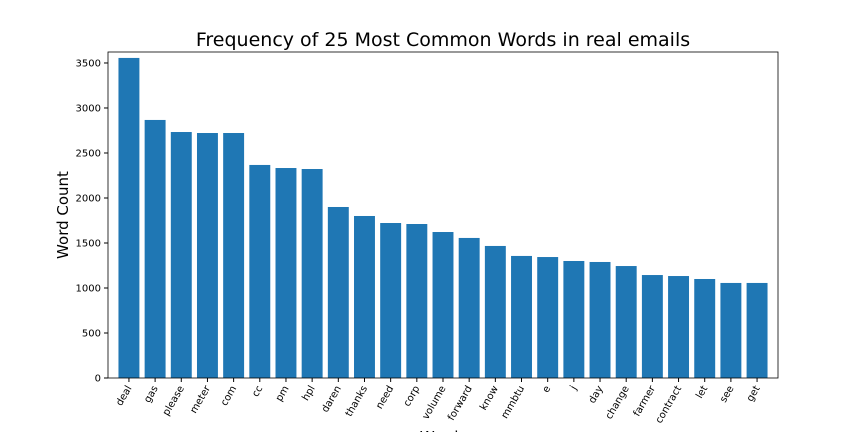 Image resolution: width=864 pixels, height=432 pixels. I want to click on x-tick-label: mmbtu, so click(514, 402).